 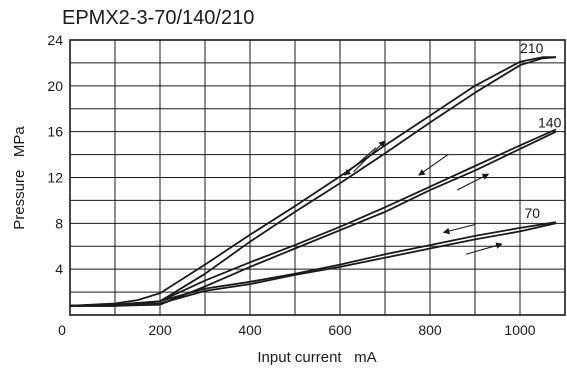 I want to click on curve-labels: 210 140 70, so click(x=541, y=130).